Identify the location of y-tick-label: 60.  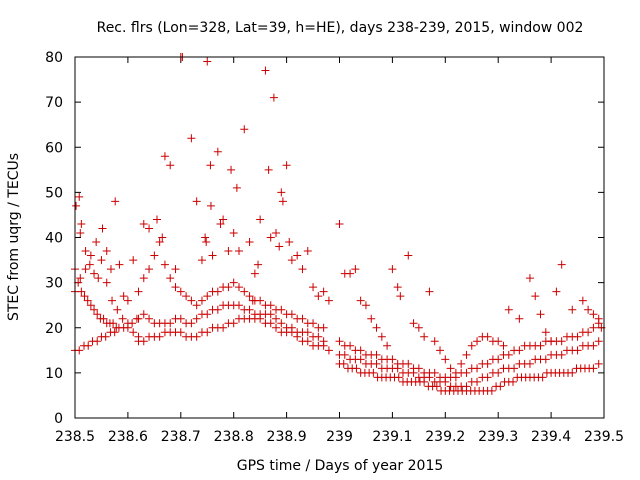
(54, 148).